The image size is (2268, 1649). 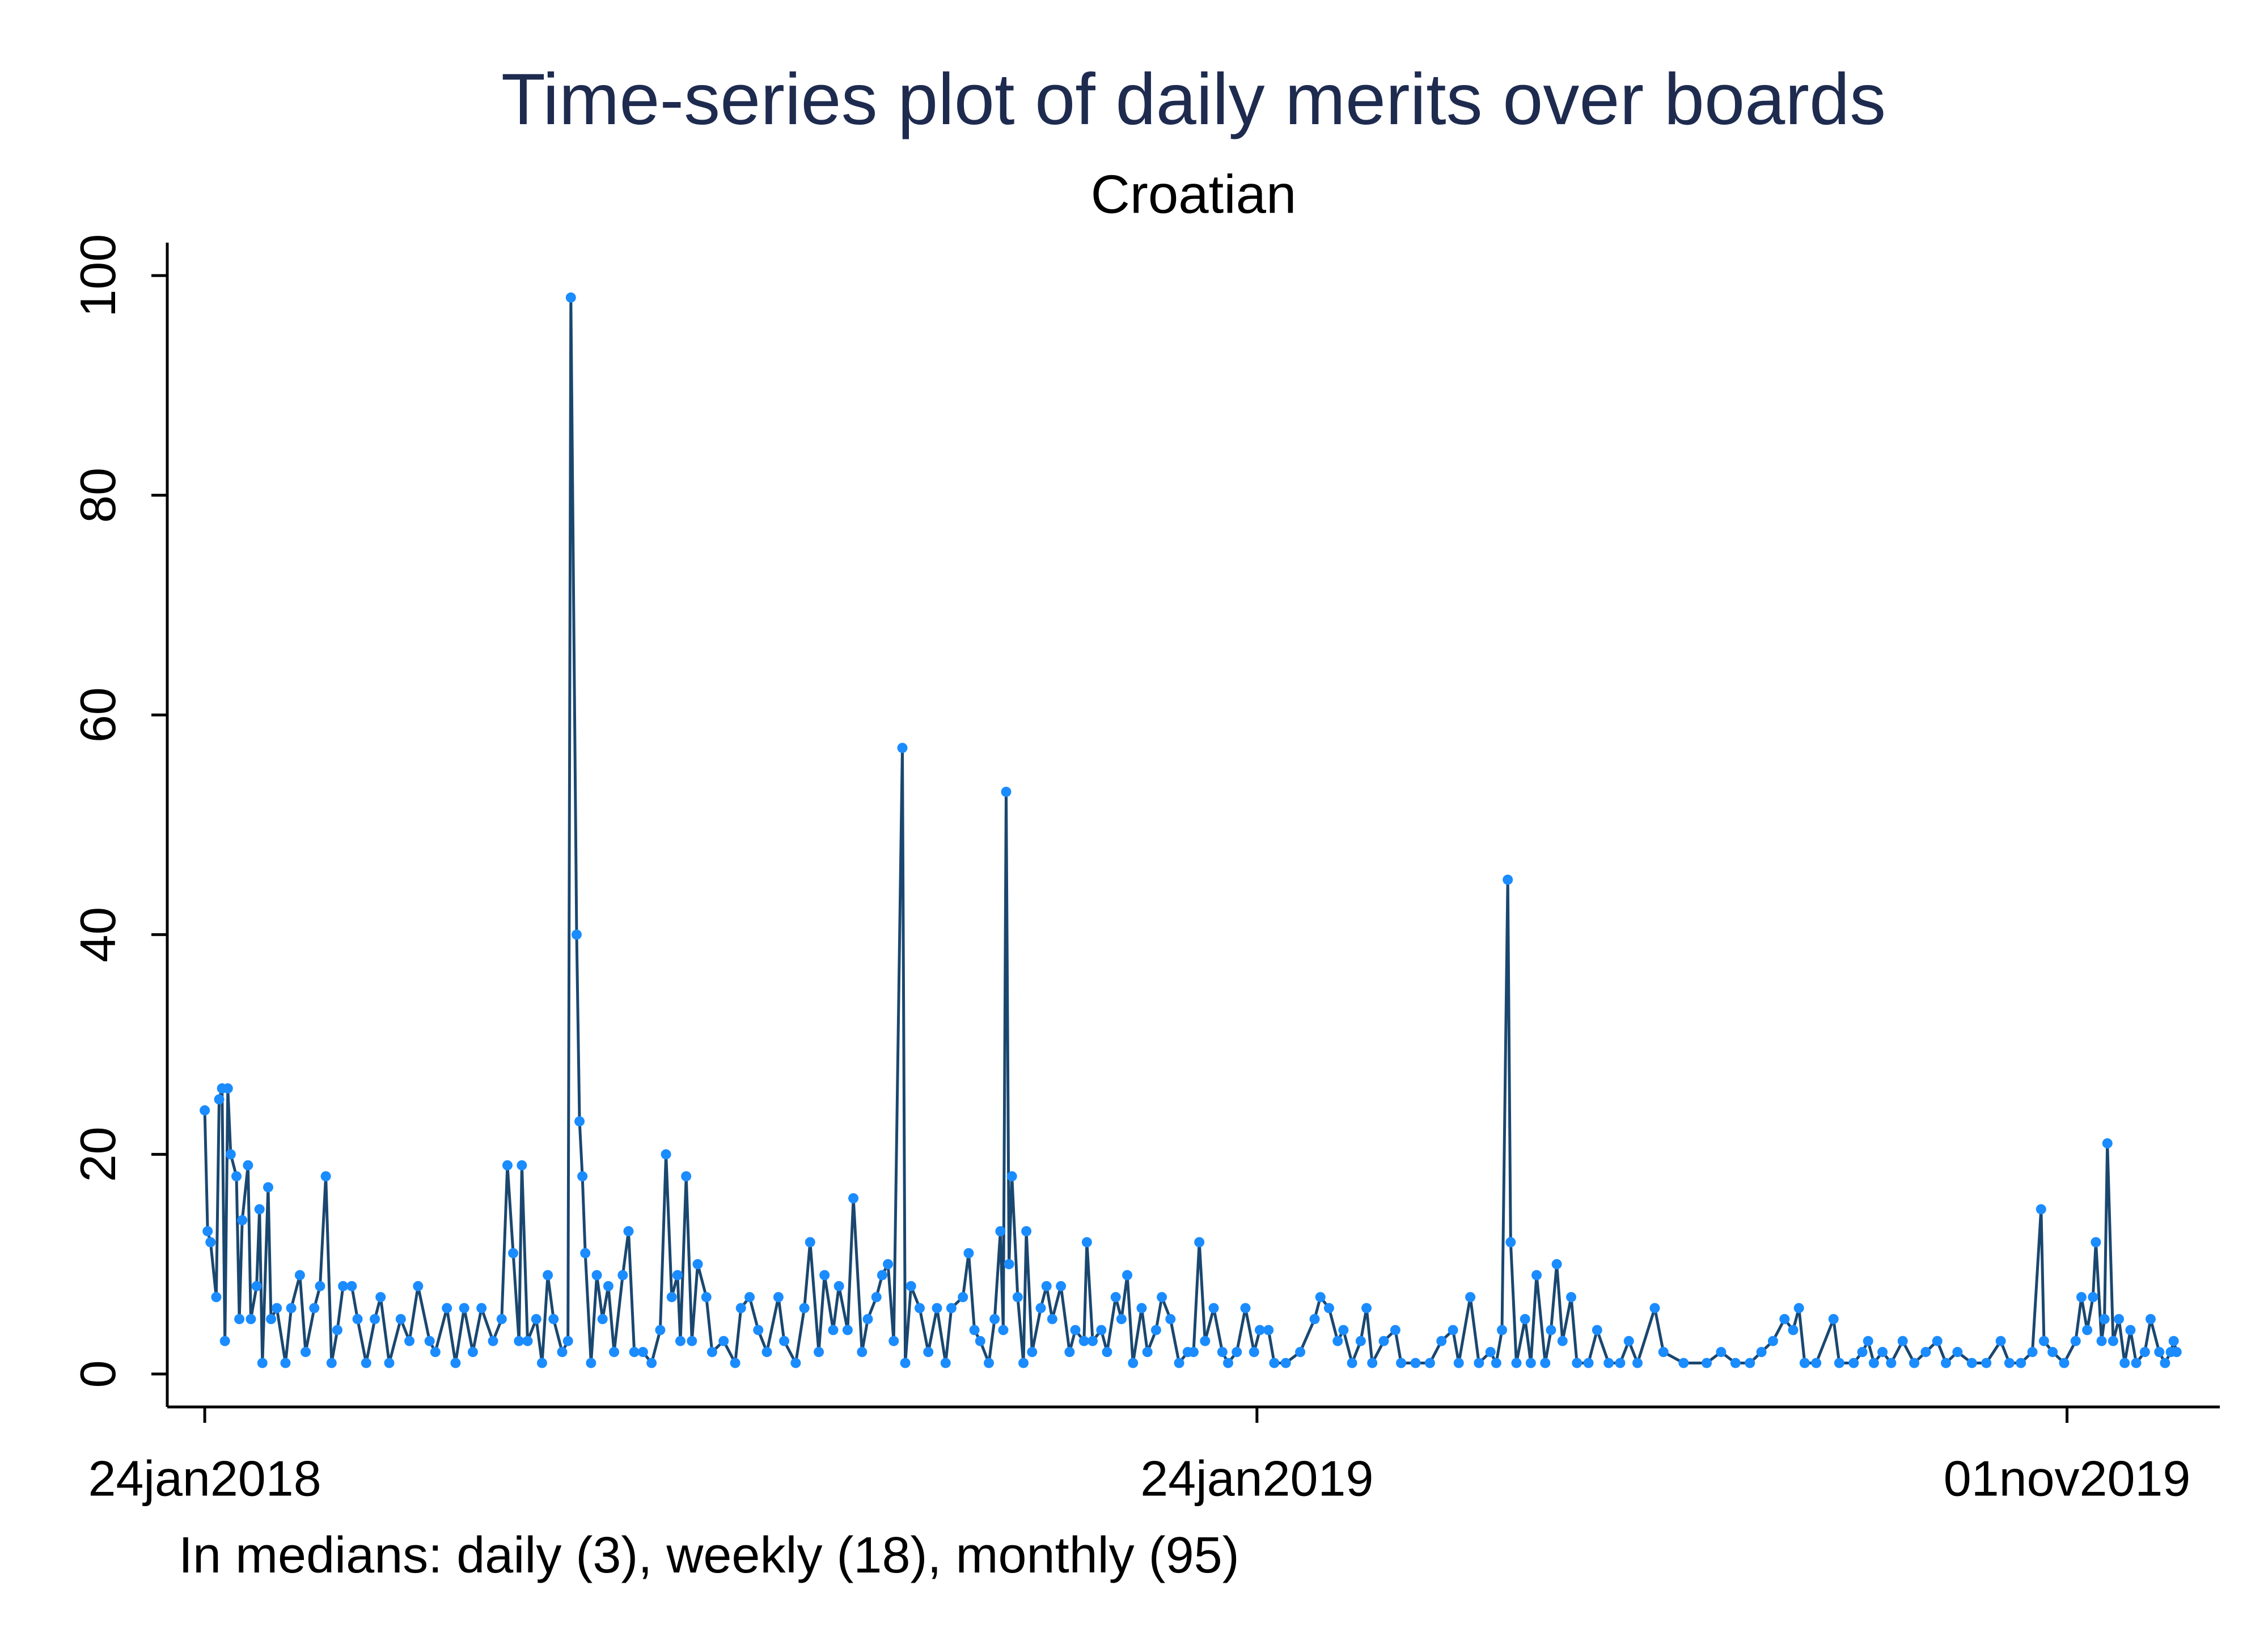 I want to click on y-tick-label: 40, so click(x=98, y=935).